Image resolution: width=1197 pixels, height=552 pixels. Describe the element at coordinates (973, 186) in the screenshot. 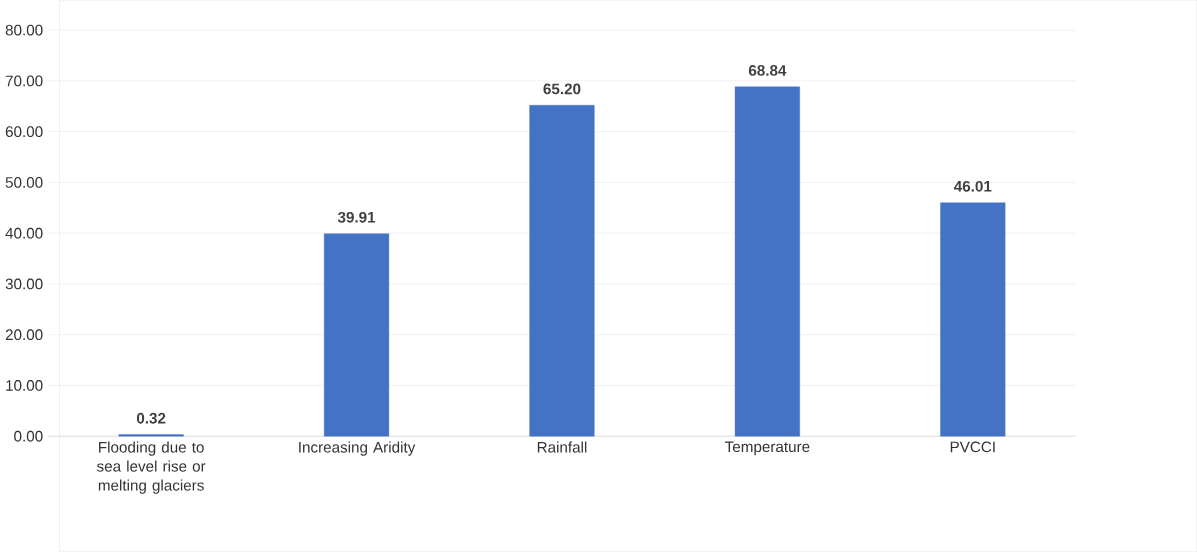

I see `data-label: 46.01` at that location.